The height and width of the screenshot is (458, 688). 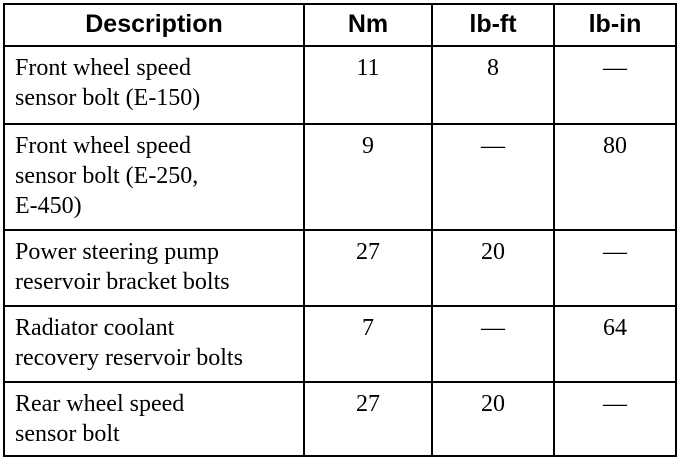 I want to click on nm-cell: 11, so click(x=368, y=85).